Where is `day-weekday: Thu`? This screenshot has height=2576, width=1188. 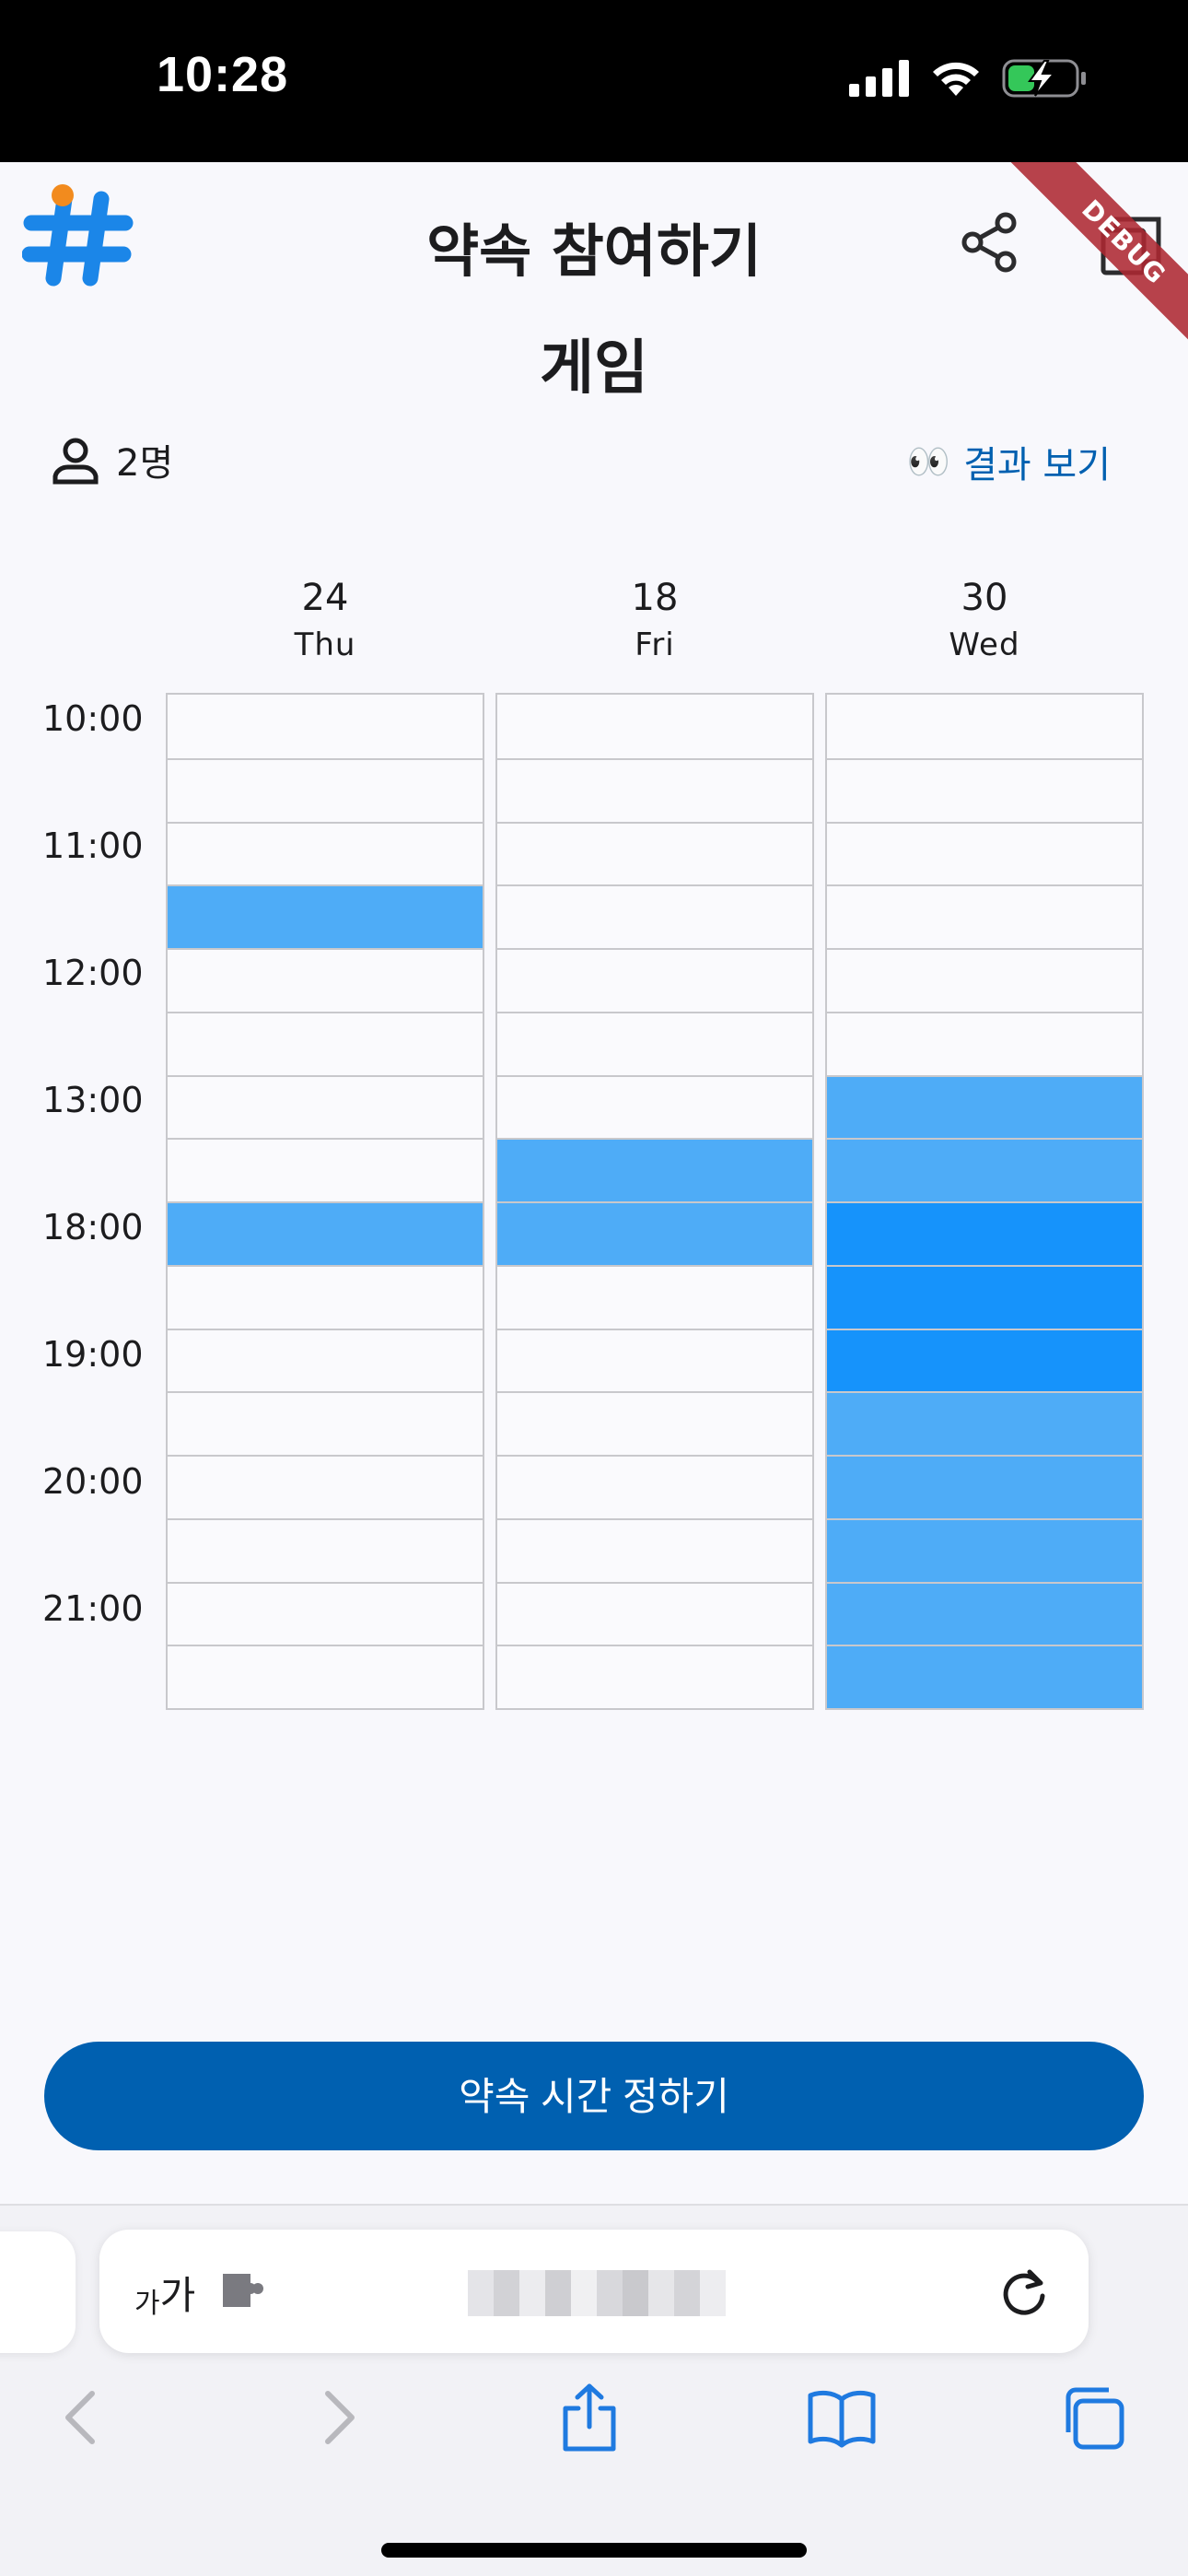 day-weekday: Thu is located at coordinates (325, 644).